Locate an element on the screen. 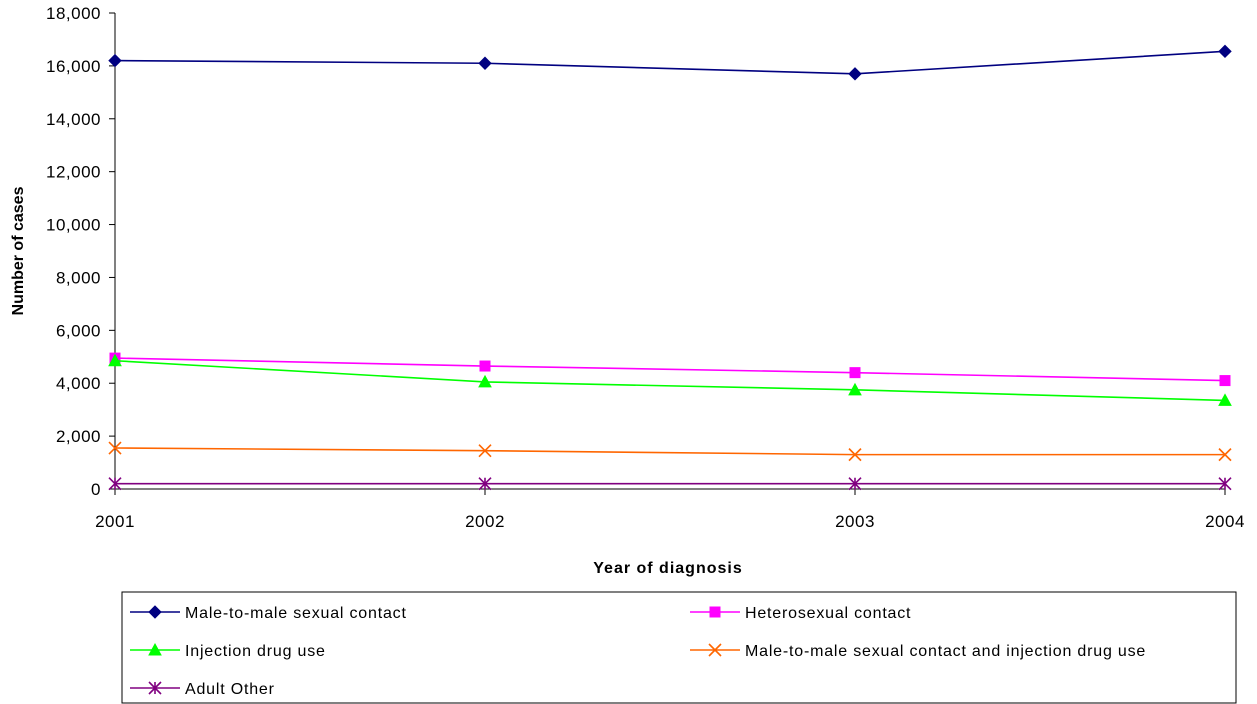 The image size is (1257, 704). y-tick-label: 6,000 is located at coordinates (78, 330).